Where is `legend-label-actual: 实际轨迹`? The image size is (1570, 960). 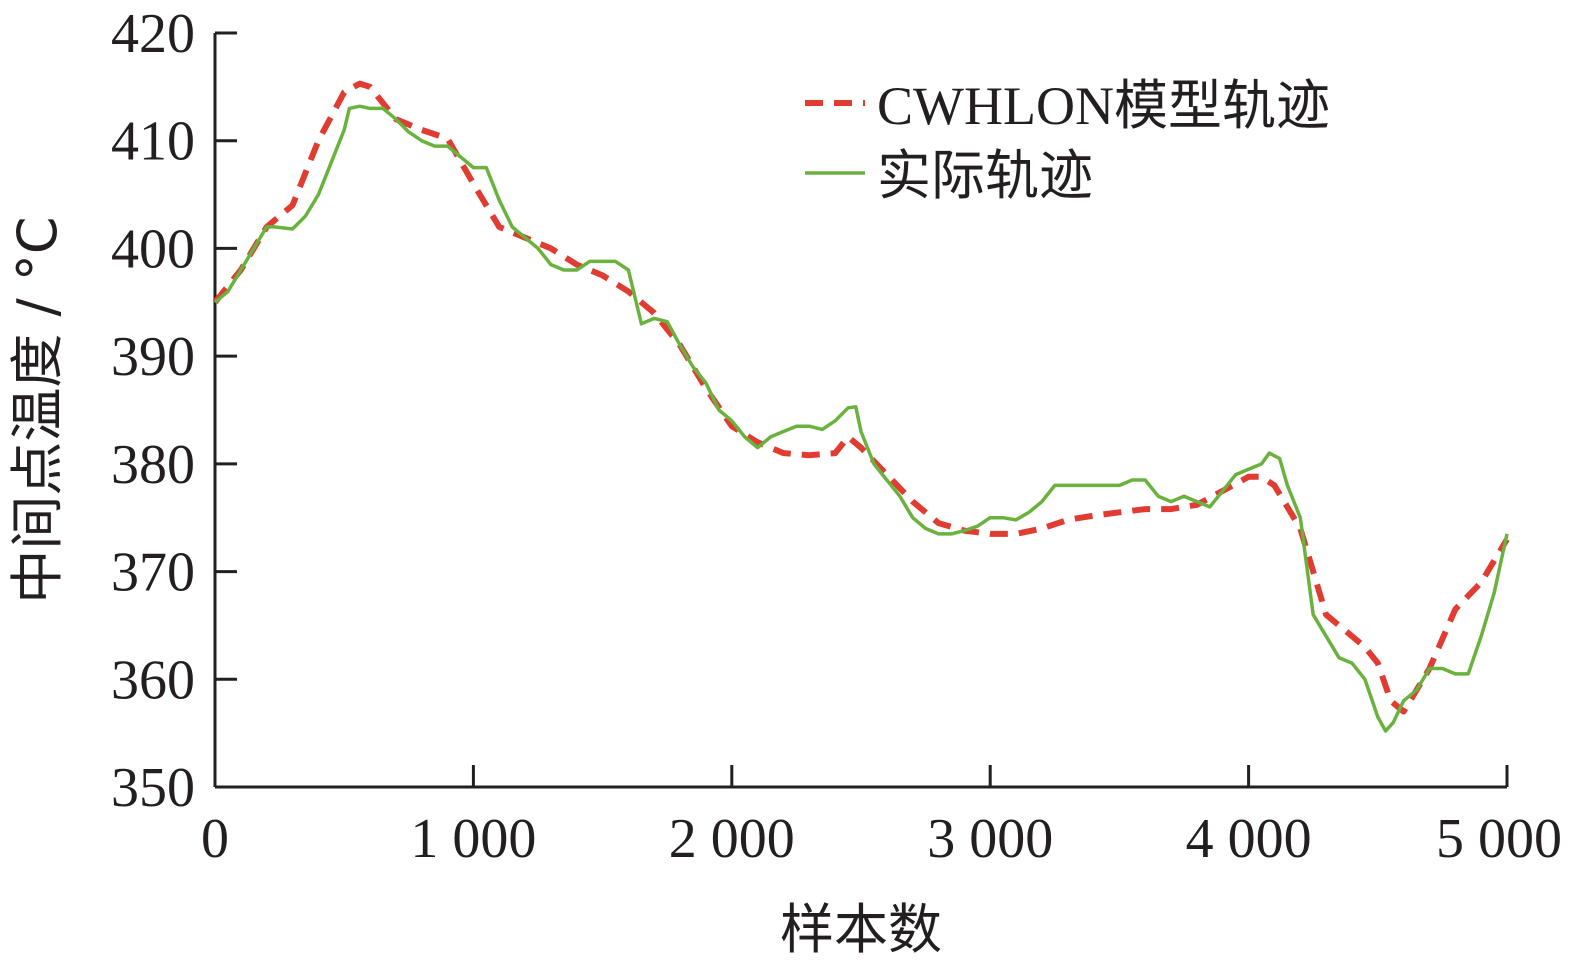 legend-label-actual: 实际轨迹 is located at coordinates (985, 176).